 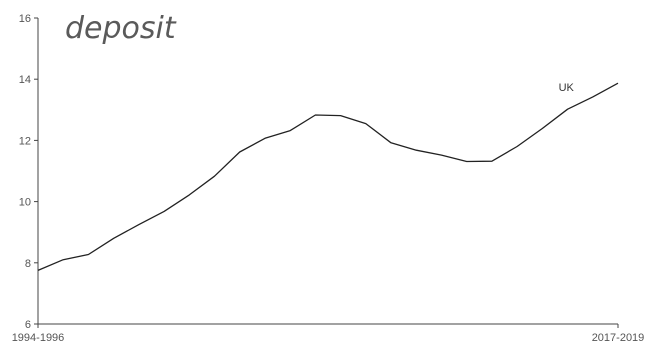 What do you see at coordinates (121, 28) in the screenshot?
I see `chart-title: deposit` at bounding box center [121, 28].